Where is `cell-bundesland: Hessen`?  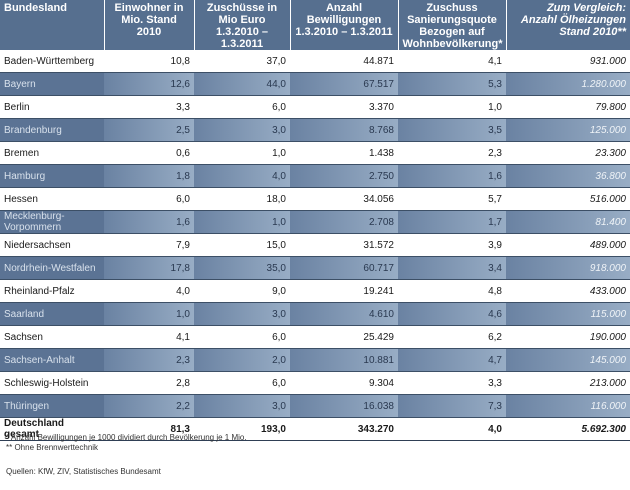
cell-bundesland: Hessen is located at coordinates (52, 199).